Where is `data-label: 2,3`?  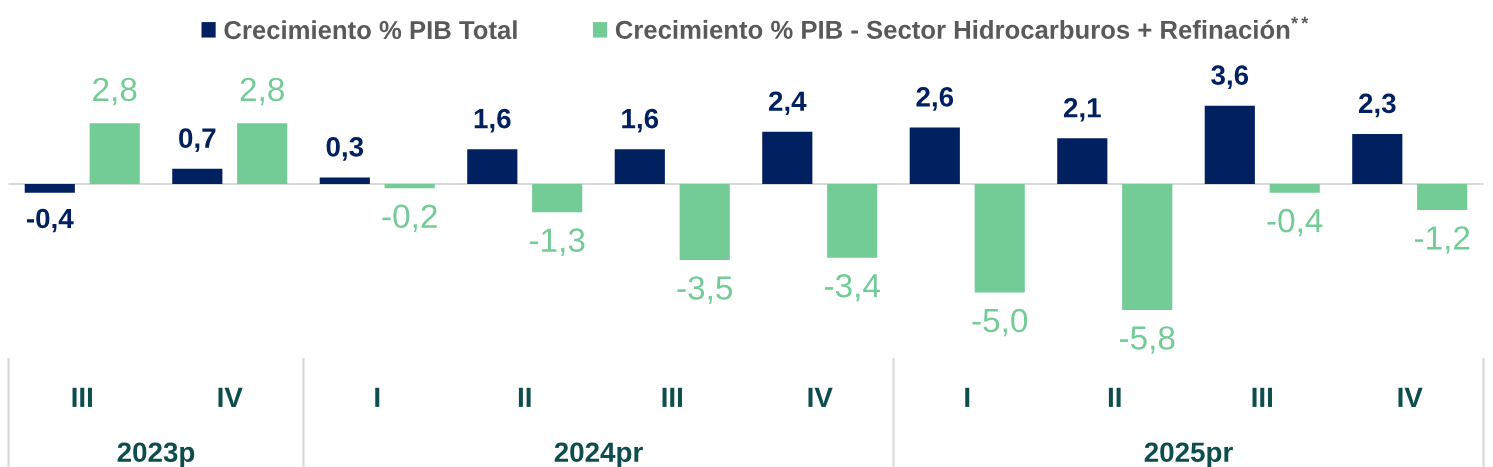 data-label: 2,3 is located at coordinates (1377, 105).